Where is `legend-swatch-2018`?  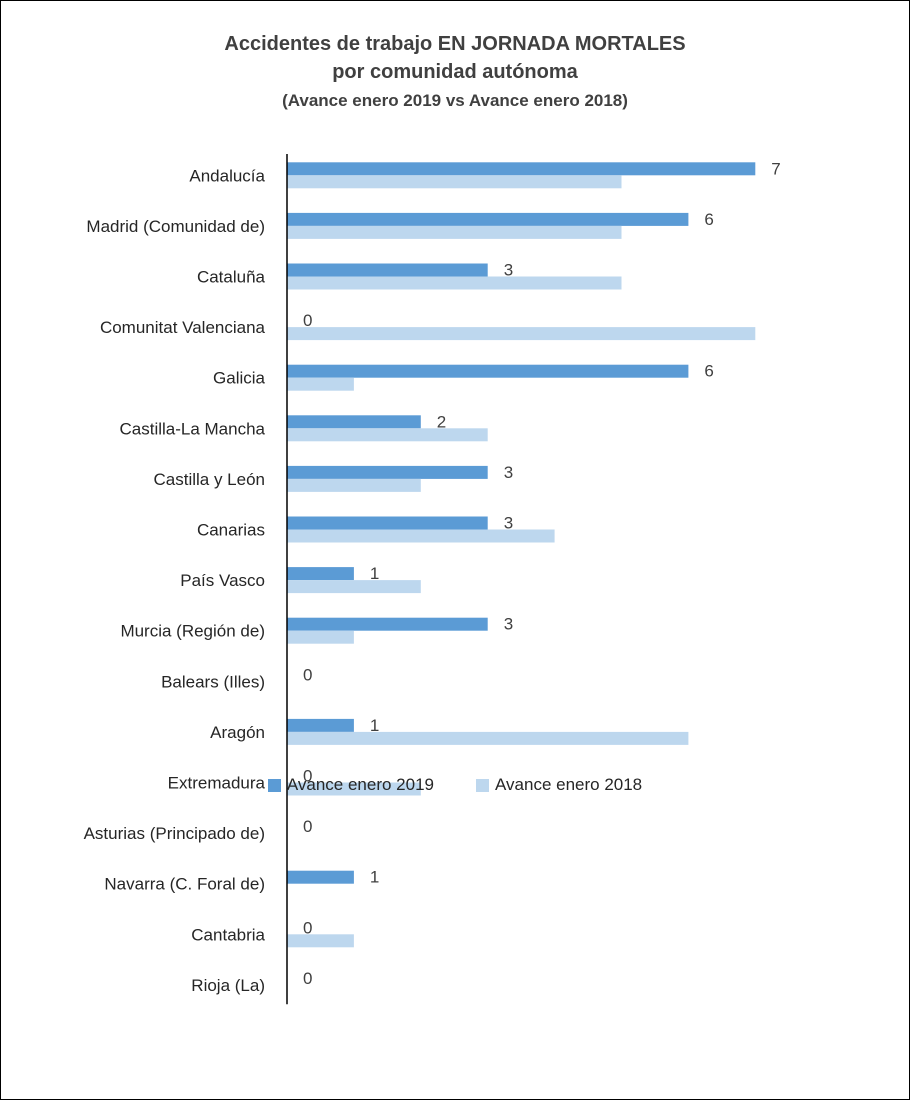
legend-swatch-2018 is located at coordinates (482, 785).